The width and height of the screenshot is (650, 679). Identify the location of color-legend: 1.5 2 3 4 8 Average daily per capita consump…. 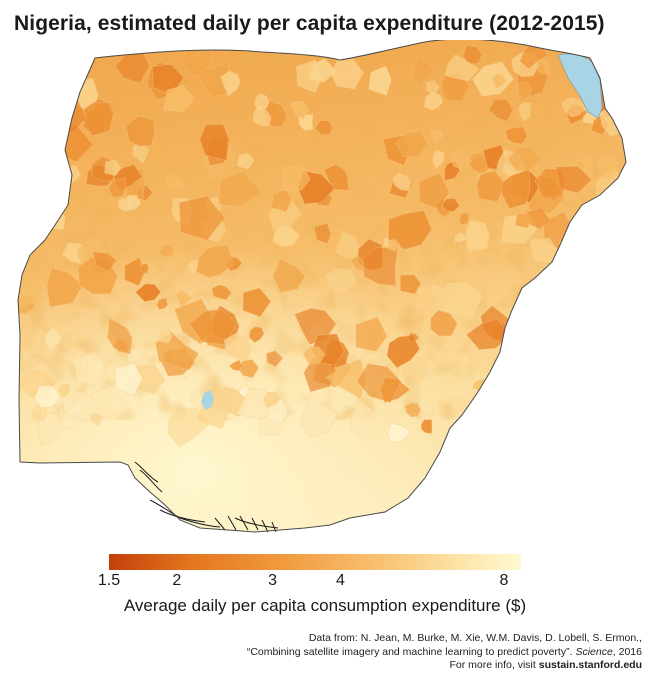
(325, 585).